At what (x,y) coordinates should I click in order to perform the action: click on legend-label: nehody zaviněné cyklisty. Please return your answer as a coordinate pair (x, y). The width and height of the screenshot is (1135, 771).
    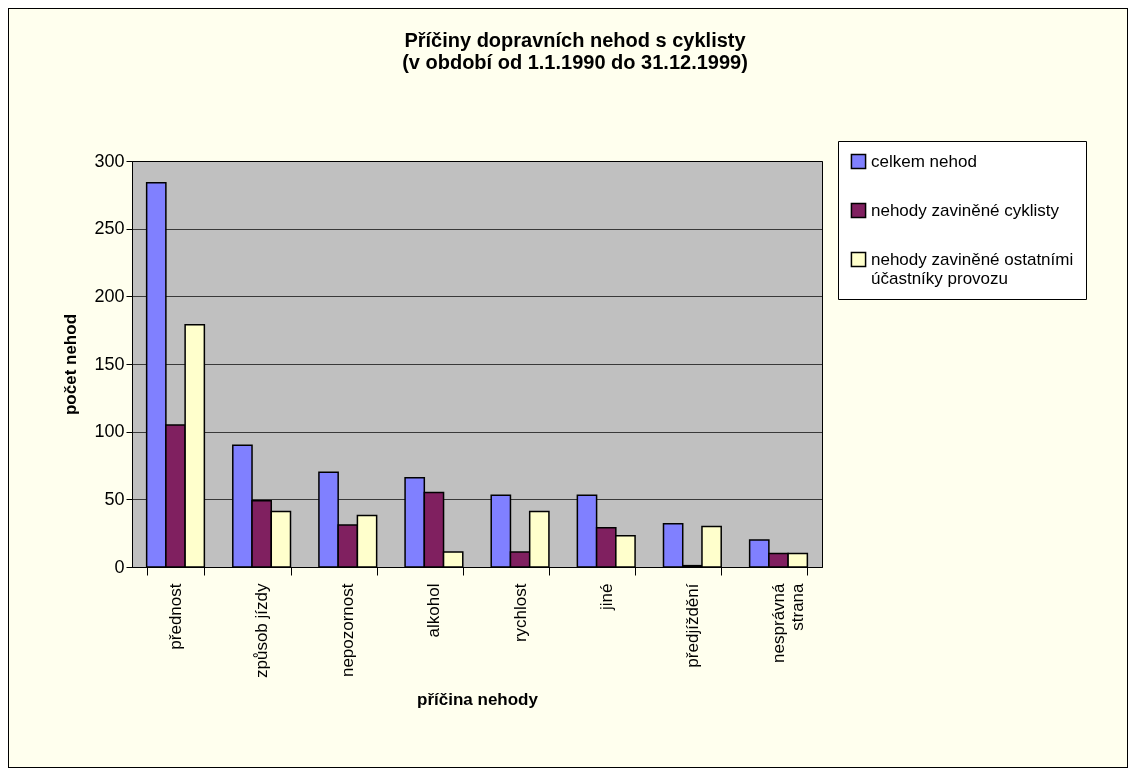
    Looking at the image, I should click on (965, 210).